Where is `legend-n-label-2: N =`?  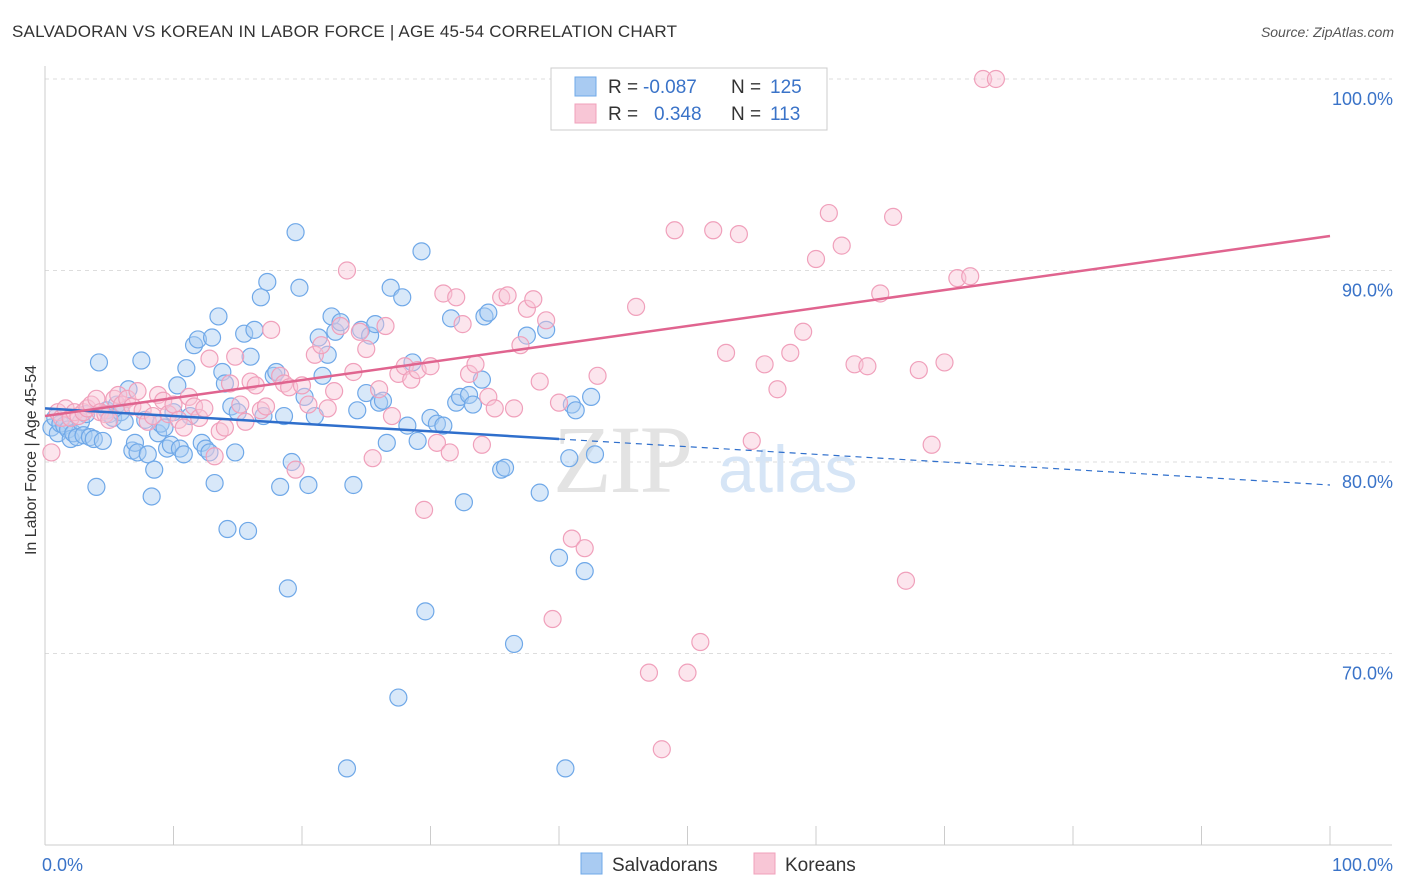
legend-n-label-2: N = is located at coordinates (746, 114).